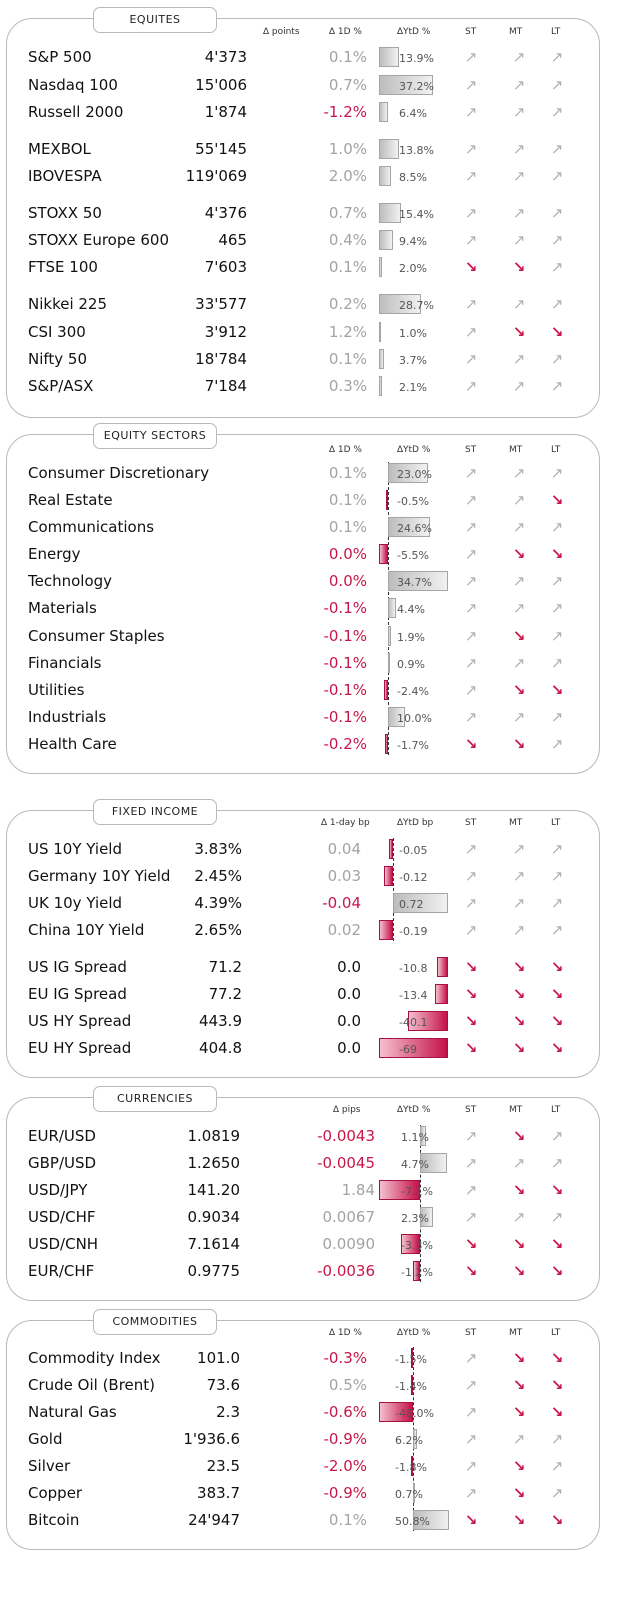 Image resolution: width=619 pixels, height=1611 pixels. What do you see at coordinates (415, 823) in the screenshot?
I see `fixed_income-header-ytd: ∆YtD bp` at bounding box center [415, 823].